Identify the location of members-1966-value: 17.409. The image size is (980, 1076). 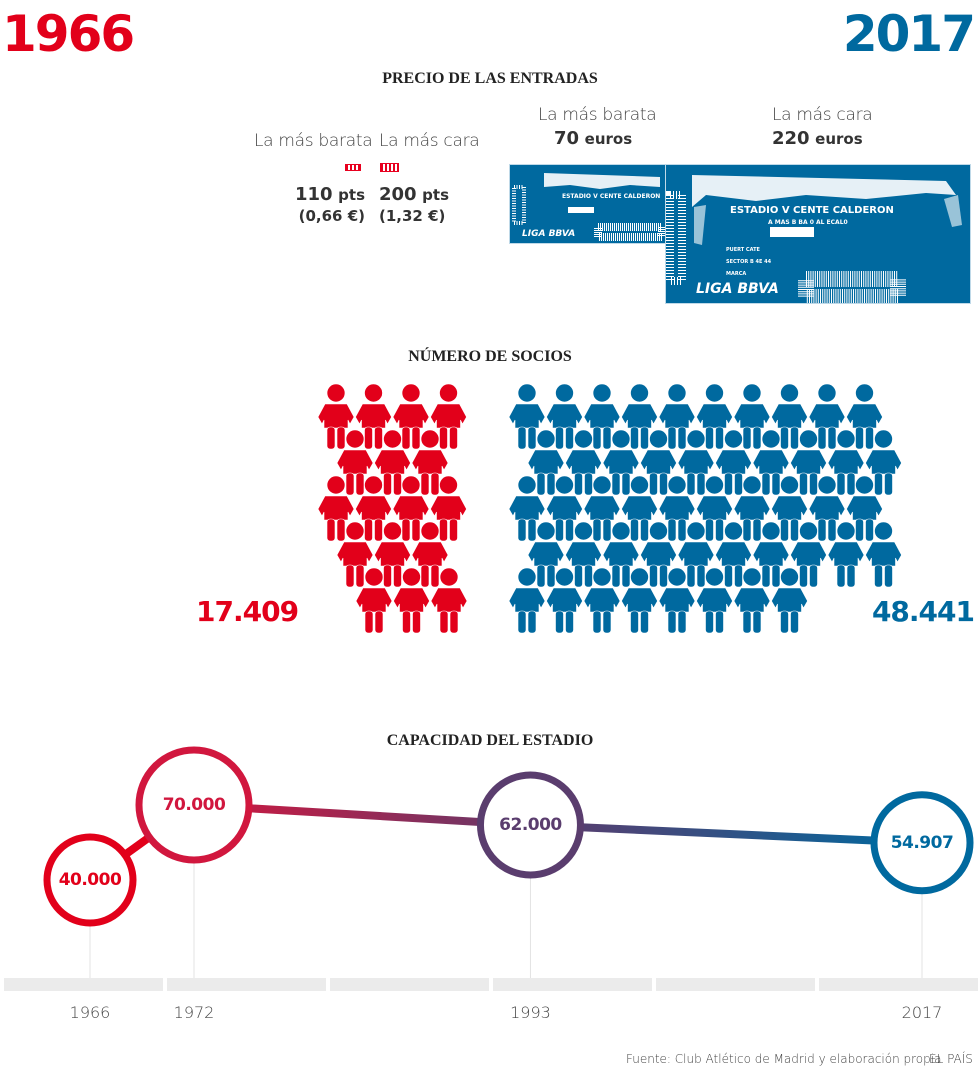
(247, 611).